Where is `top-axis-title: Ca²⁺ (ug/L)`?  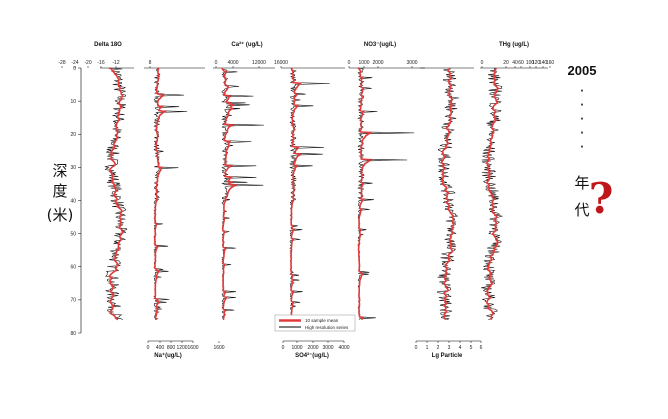
top-axis-title: Ca²⁺ (ug/L) is located at coordinates (246, 44).